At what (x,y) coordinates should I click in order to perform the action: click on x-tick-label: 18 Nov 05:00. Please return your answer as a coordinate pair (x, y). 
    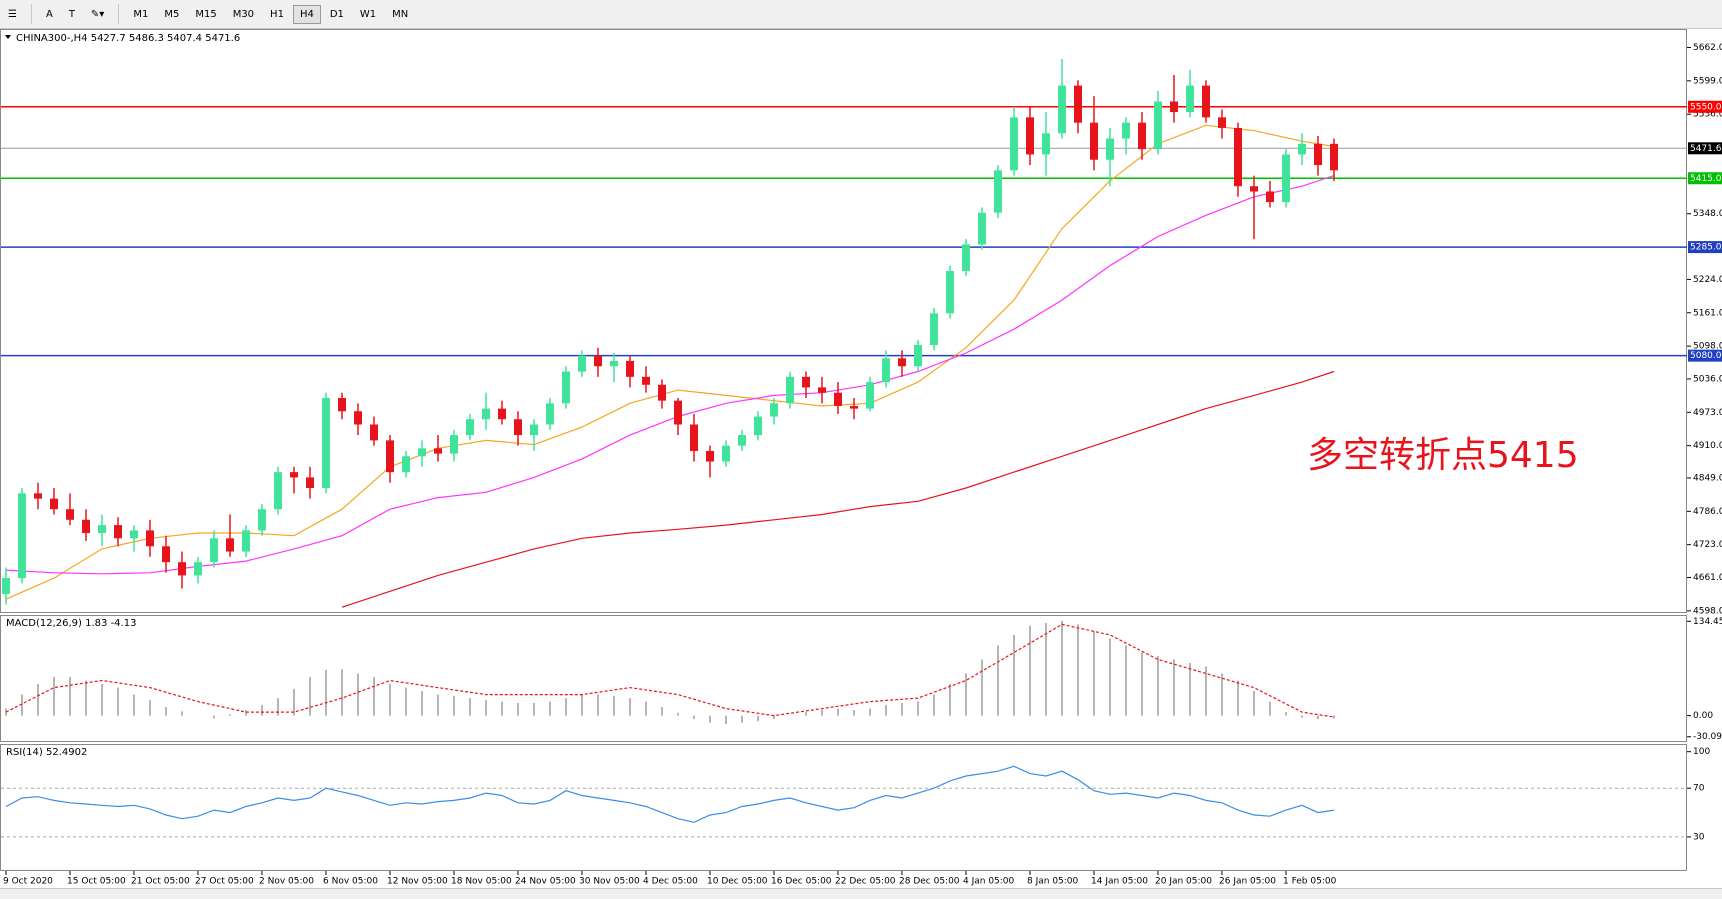
    Looking at the image, I should click on (481, 882).